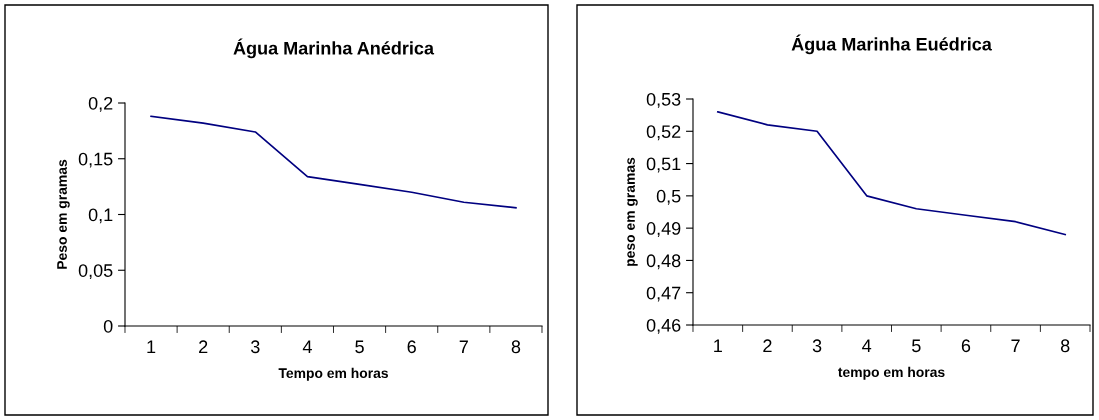  Describe the element at coordinates (333, 374) in the screenshot. I see `x-axis-title: Tempo em horas` at that location.